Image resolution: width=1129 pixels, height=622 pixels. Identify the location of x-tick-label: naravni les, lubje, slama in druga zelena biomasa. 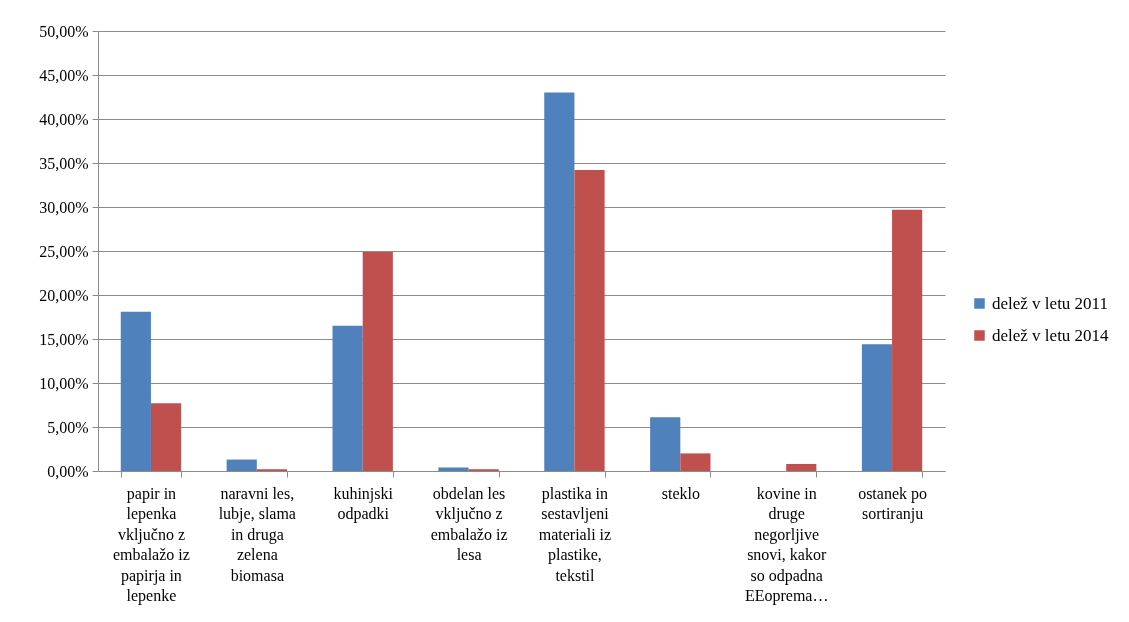
(257, 534).